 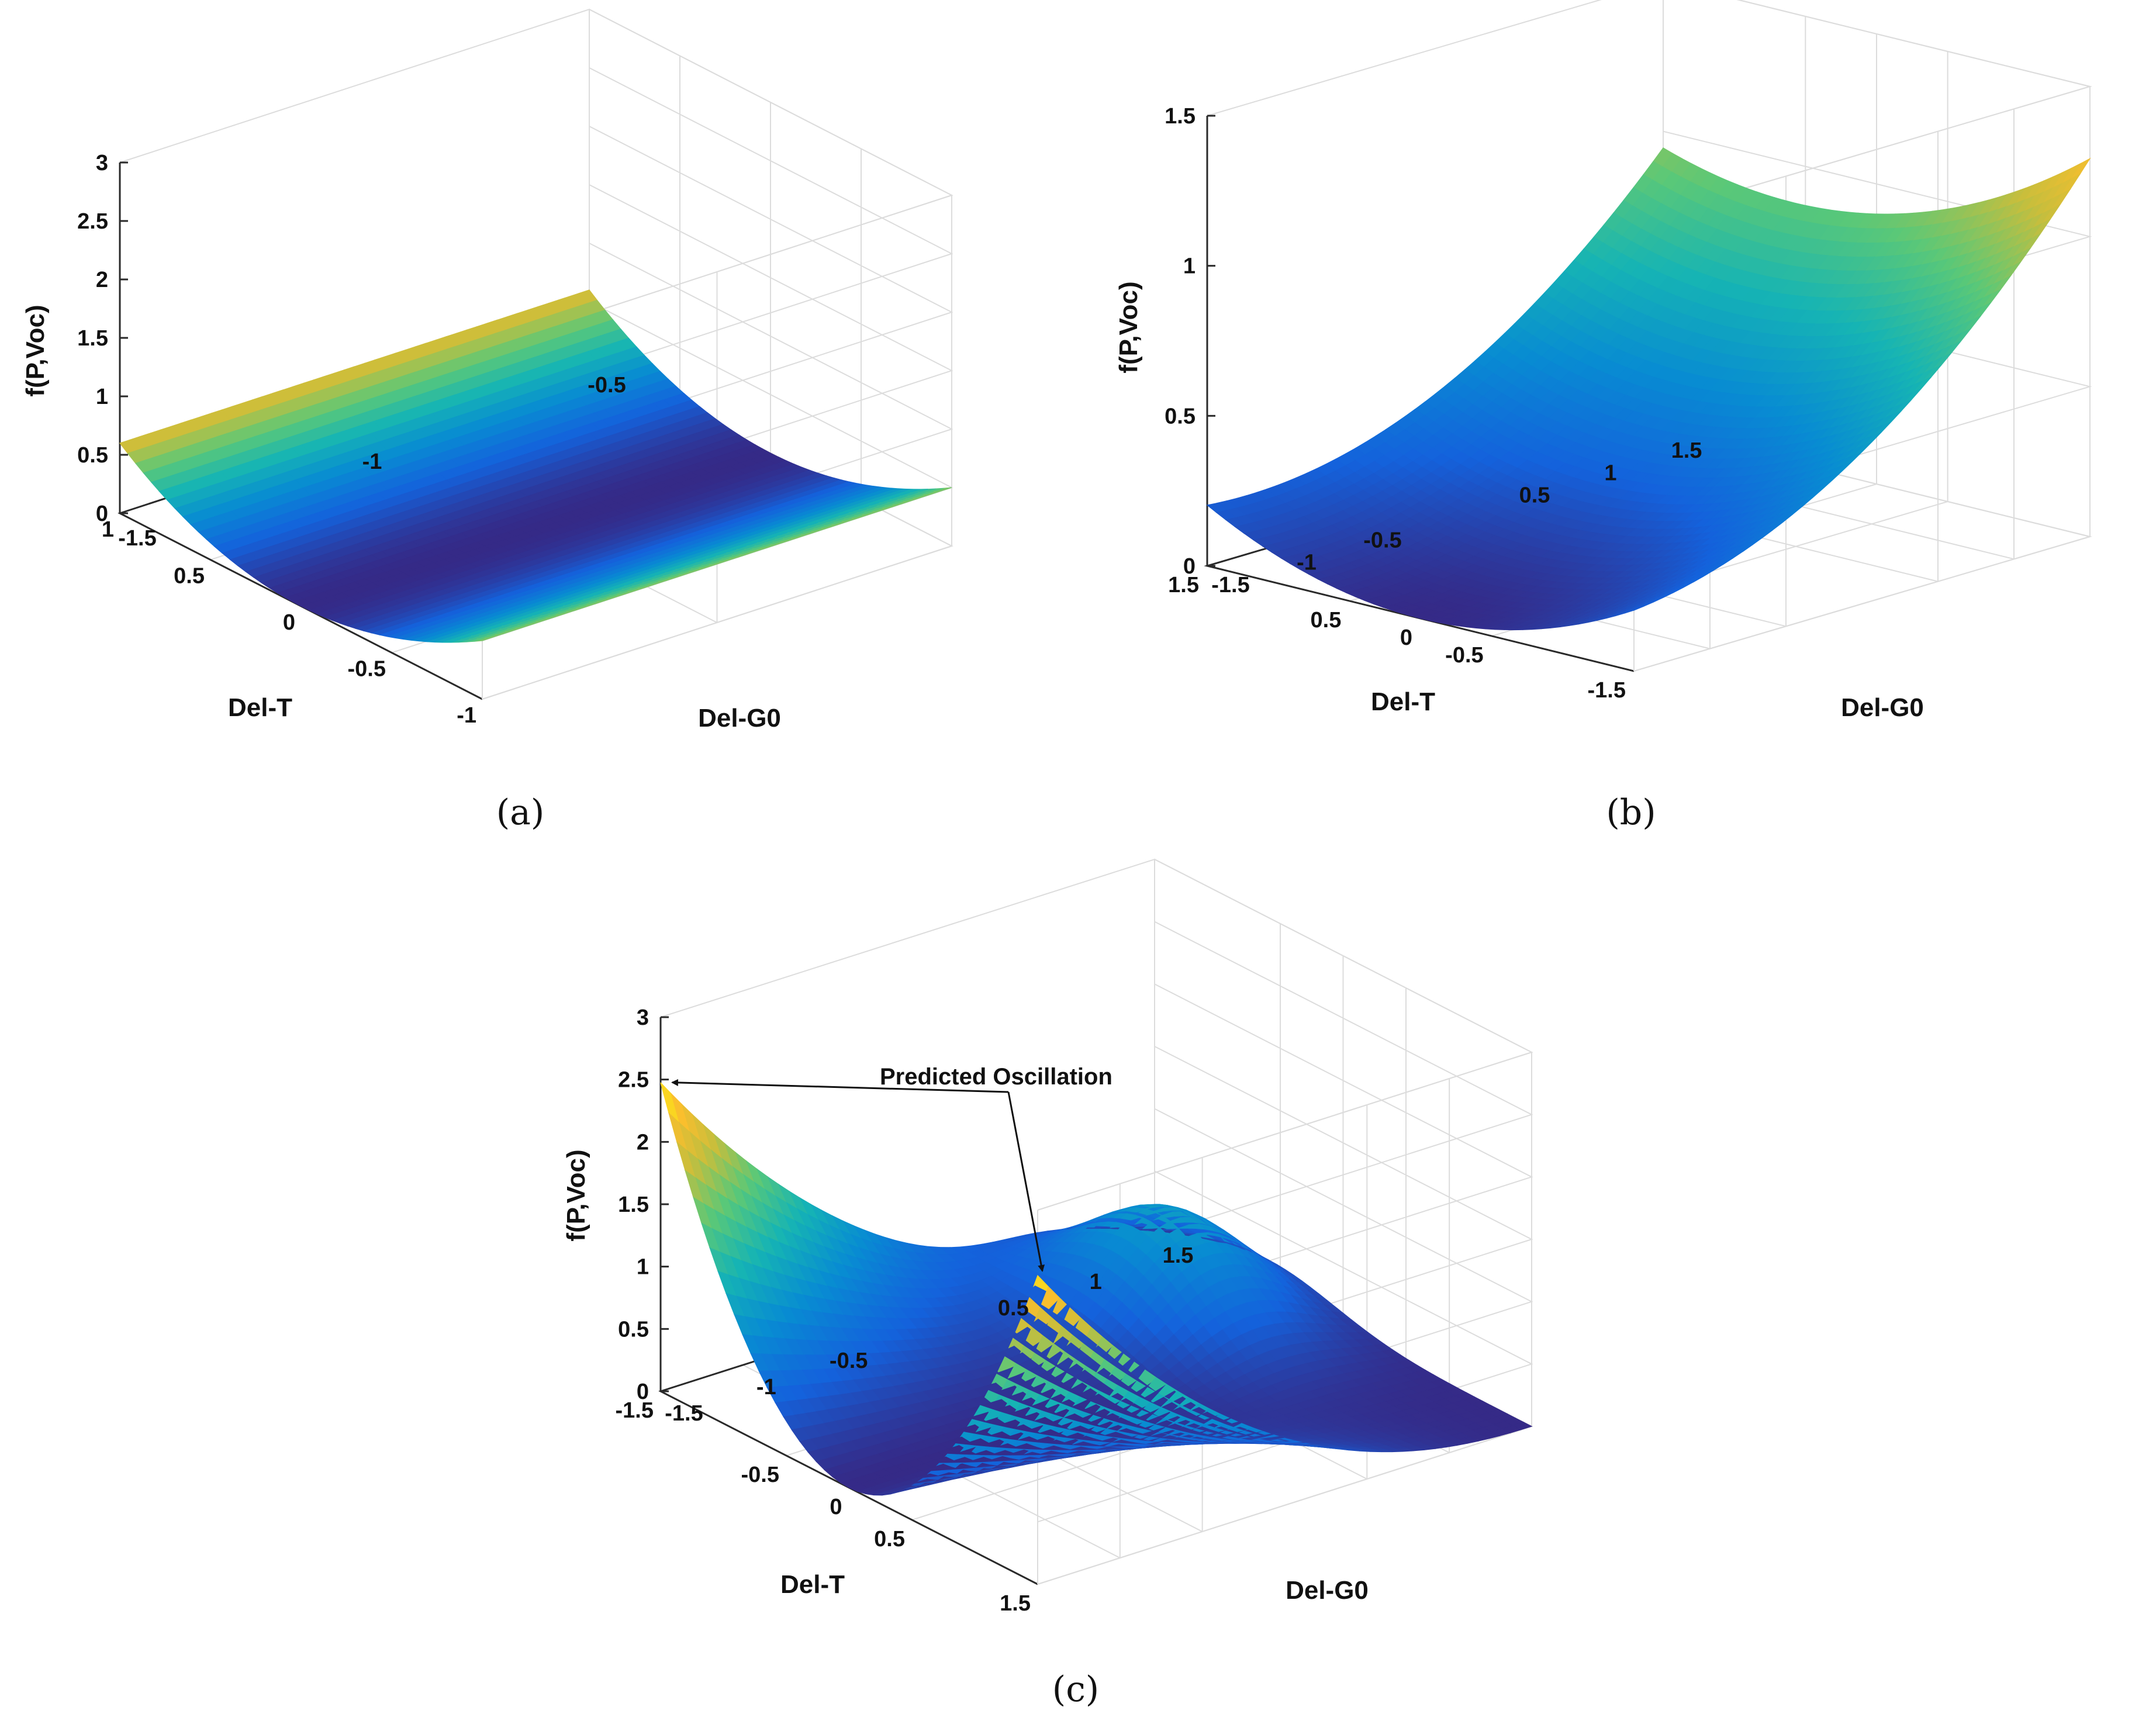 What do you see at coordinates (1607, 690) in the screenshot?
I see `x-tick-label: -1.5` at bounding box center [1607, 690].